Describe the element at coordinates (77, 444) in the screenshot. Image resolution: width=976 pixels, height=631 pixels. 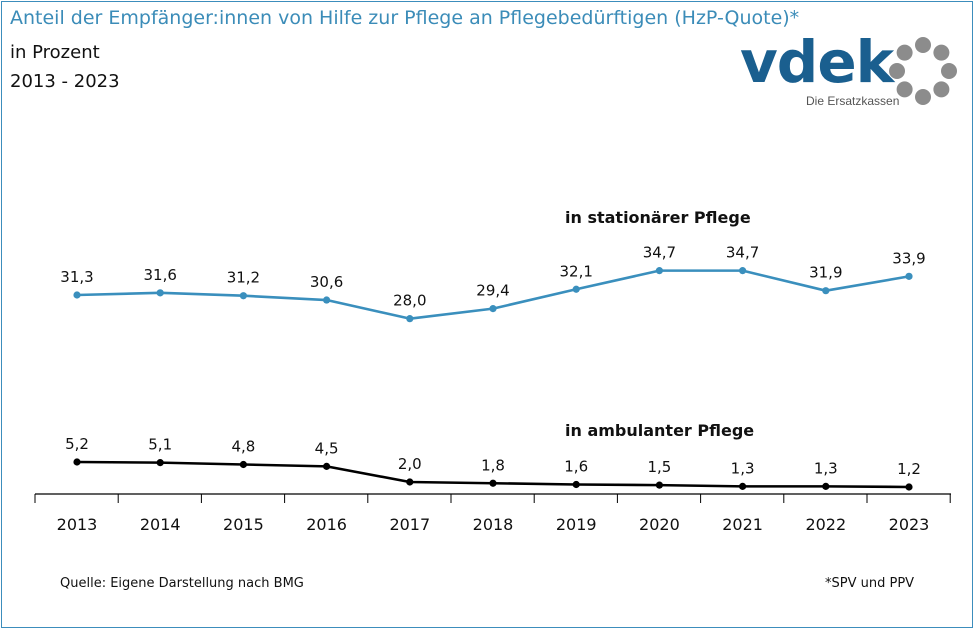
I see `data-label-ambulant: 5,2` at that location.